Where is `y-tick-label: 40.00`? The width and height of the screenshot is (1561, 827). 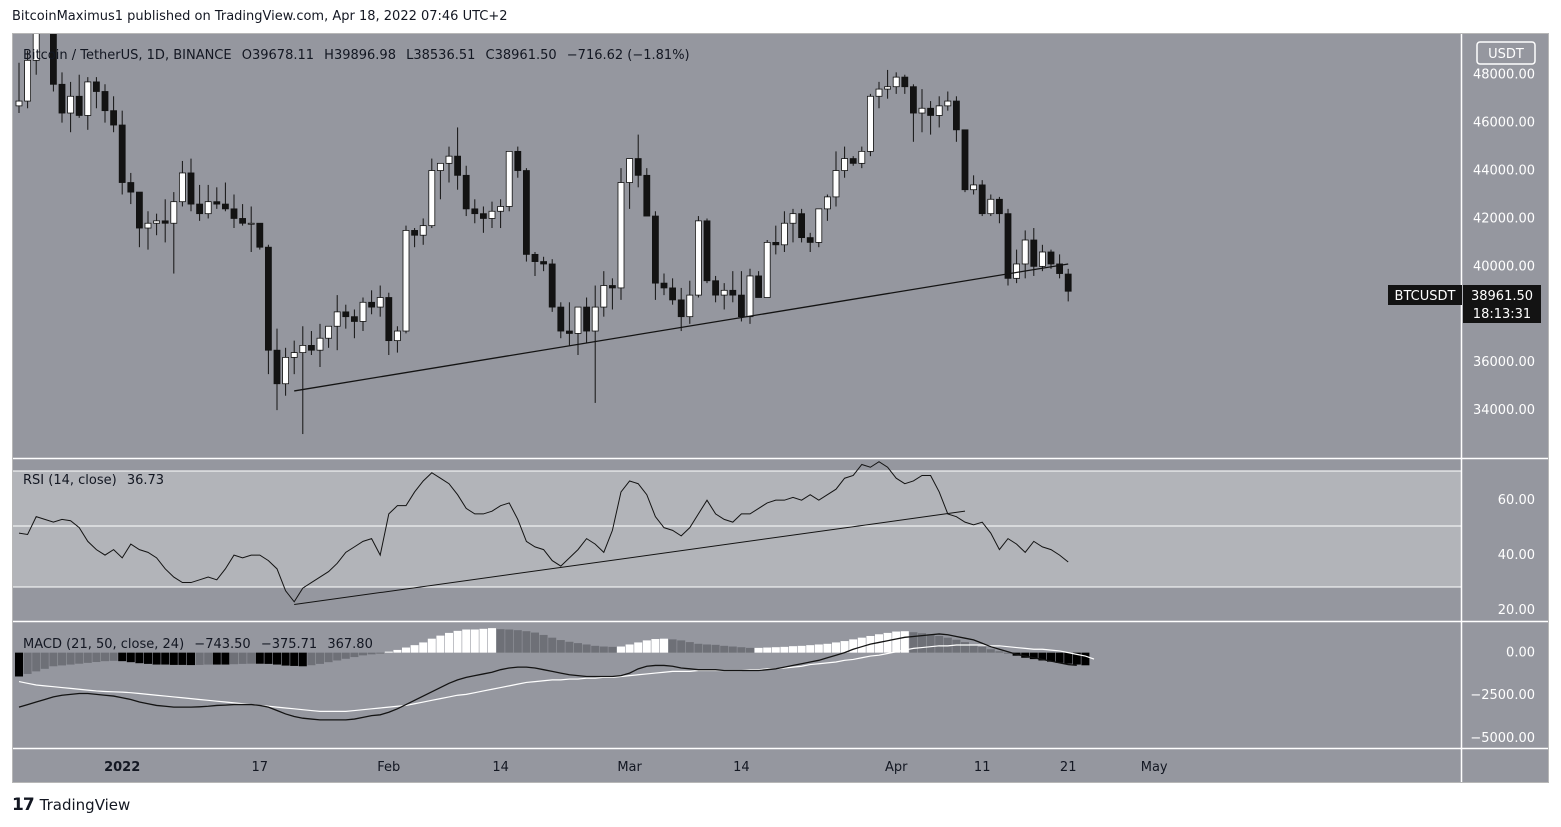
y-tick-label: 40.00 is located at coordinates (1516, 555).